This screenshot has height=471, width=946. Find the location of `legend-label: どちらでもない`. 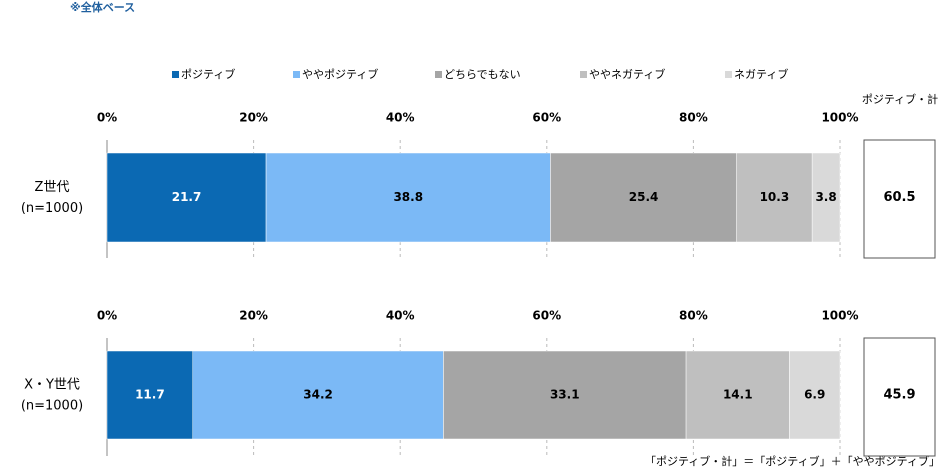

legend-label: どちらでもない is located at coordinates (482, 74).